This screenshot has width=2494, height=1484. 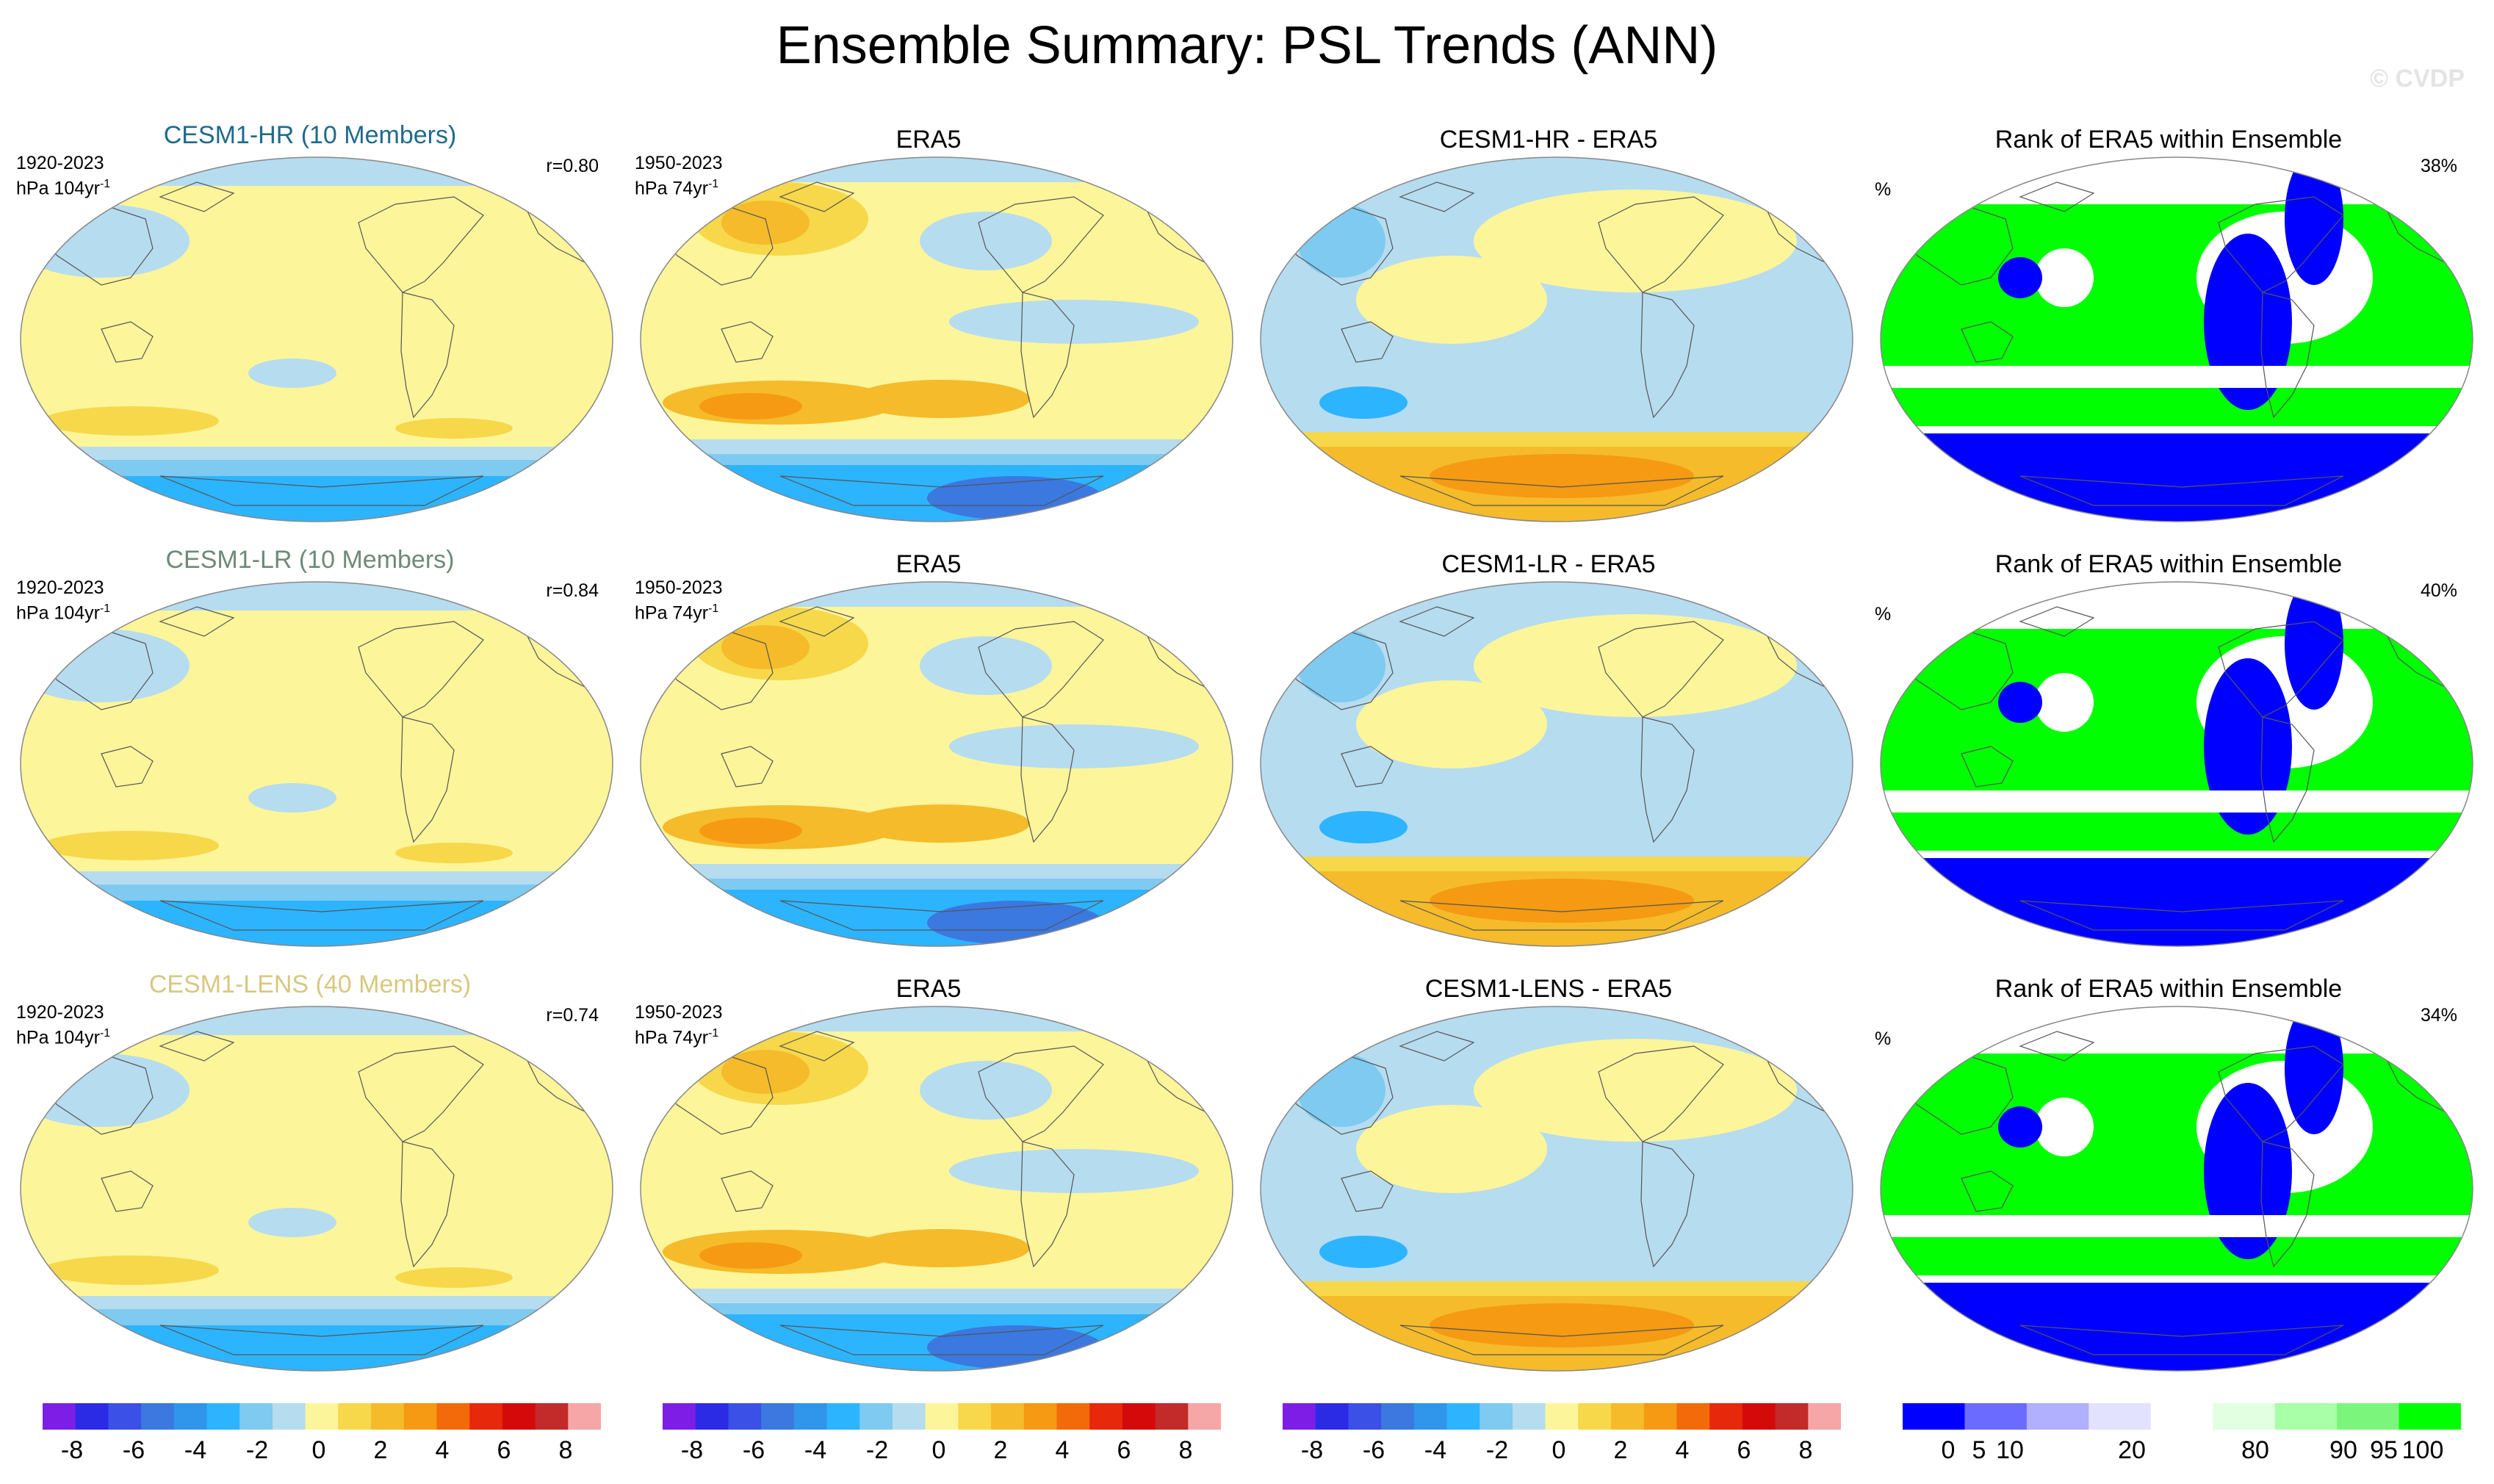 I want to click on pattern-correlation: r=0.84, so click(x=572, y=590).